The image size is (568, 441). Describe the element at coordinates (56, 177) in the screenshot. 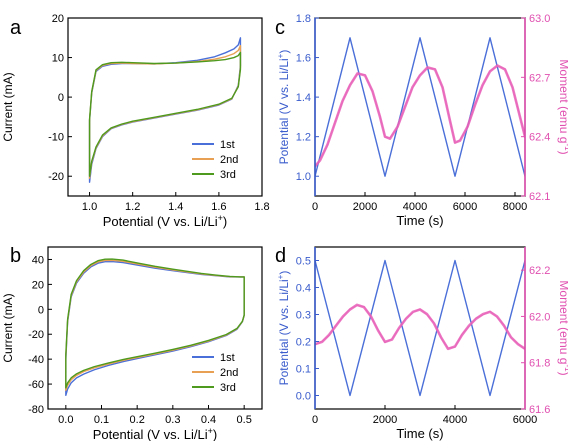

I see `y-tick-label-a: -20` at that location.